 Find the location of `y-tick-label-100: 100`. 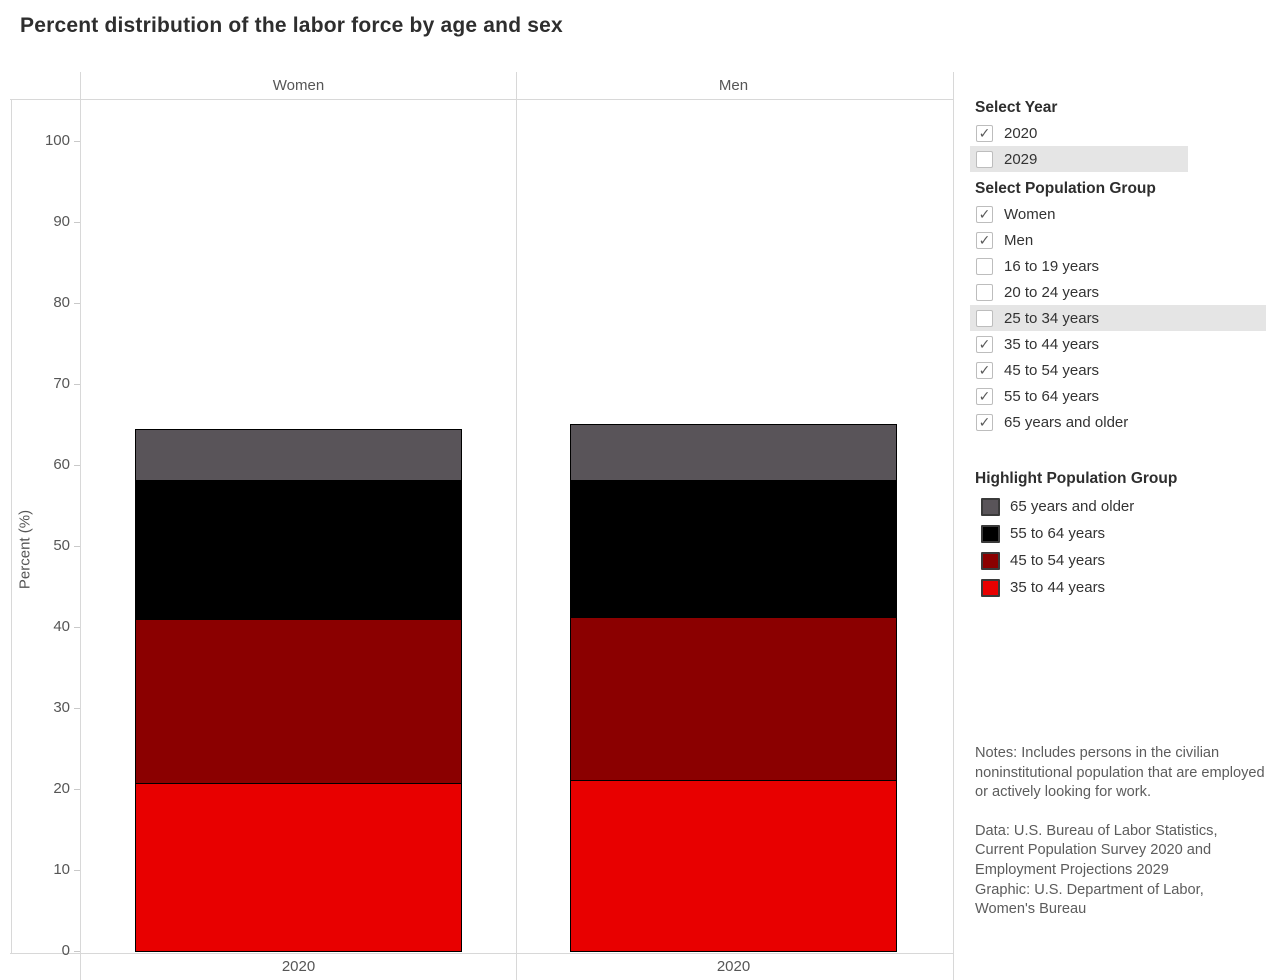

y-tick-label-100: 100 is located at coordinates (57, 140).